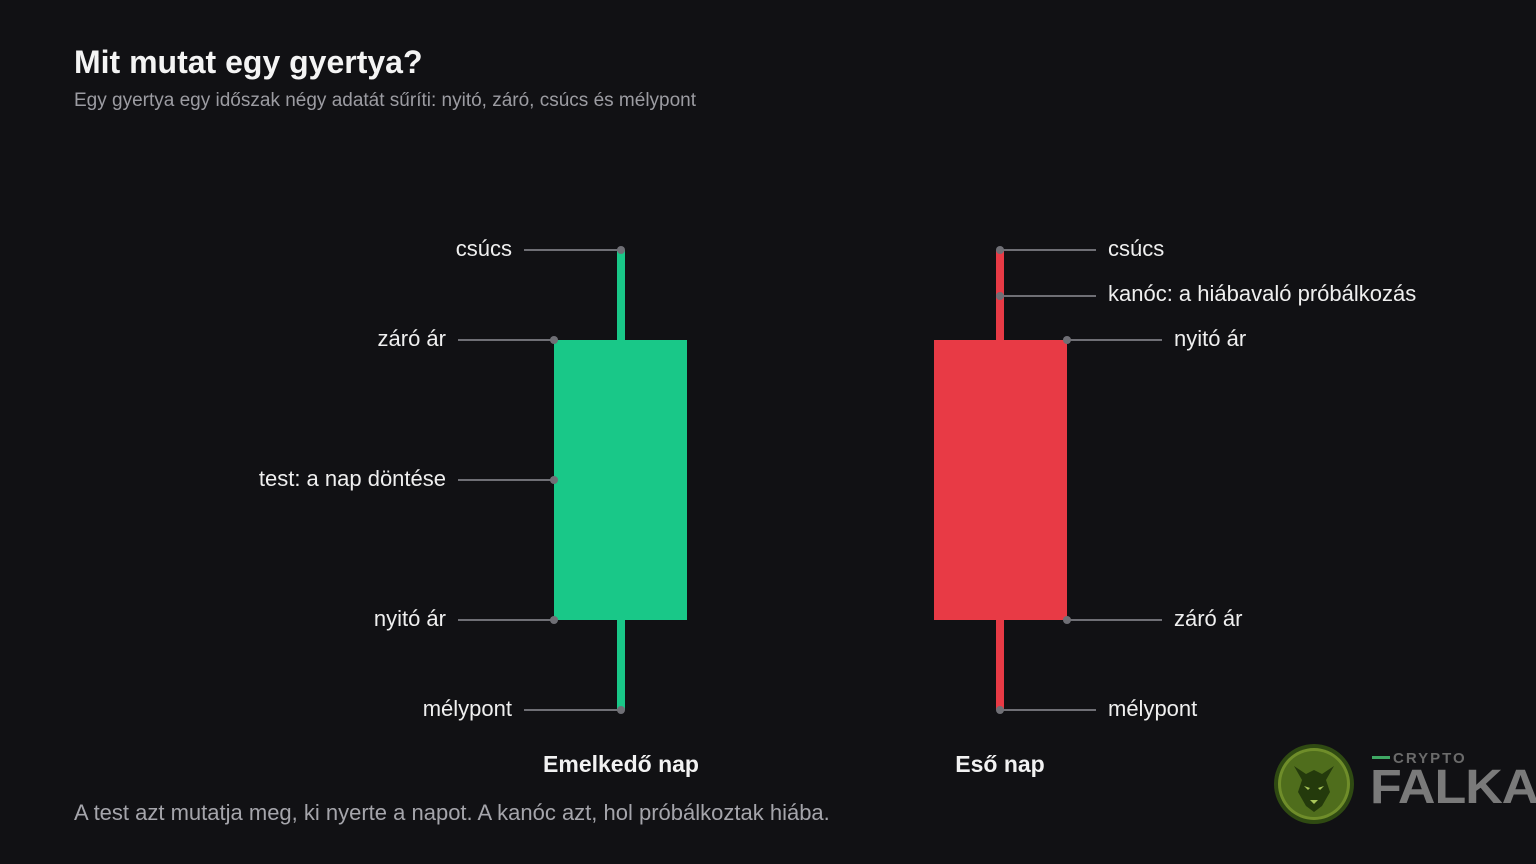  Describe the element at coordinates (484, 248) in the screenshot. I see `bullish-high-label: csúcs` at that location.